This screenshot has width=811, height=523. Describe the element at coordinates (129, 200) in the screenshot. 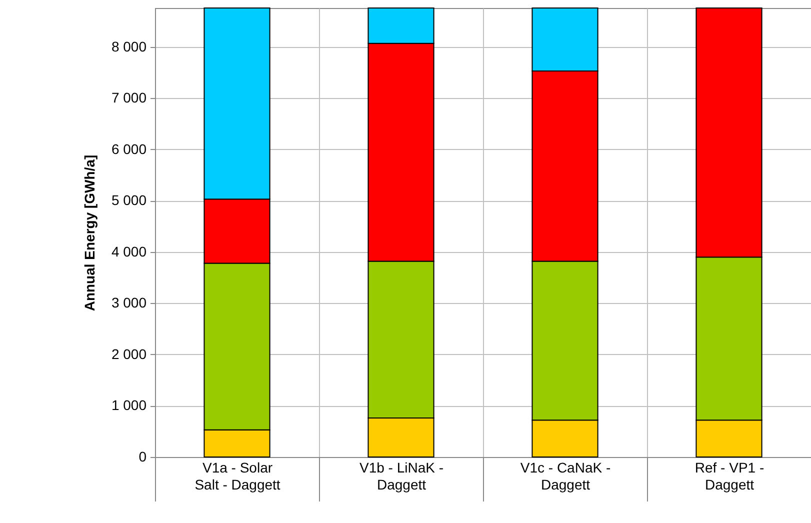

I see `y-tick-label: 5 000` at that location.